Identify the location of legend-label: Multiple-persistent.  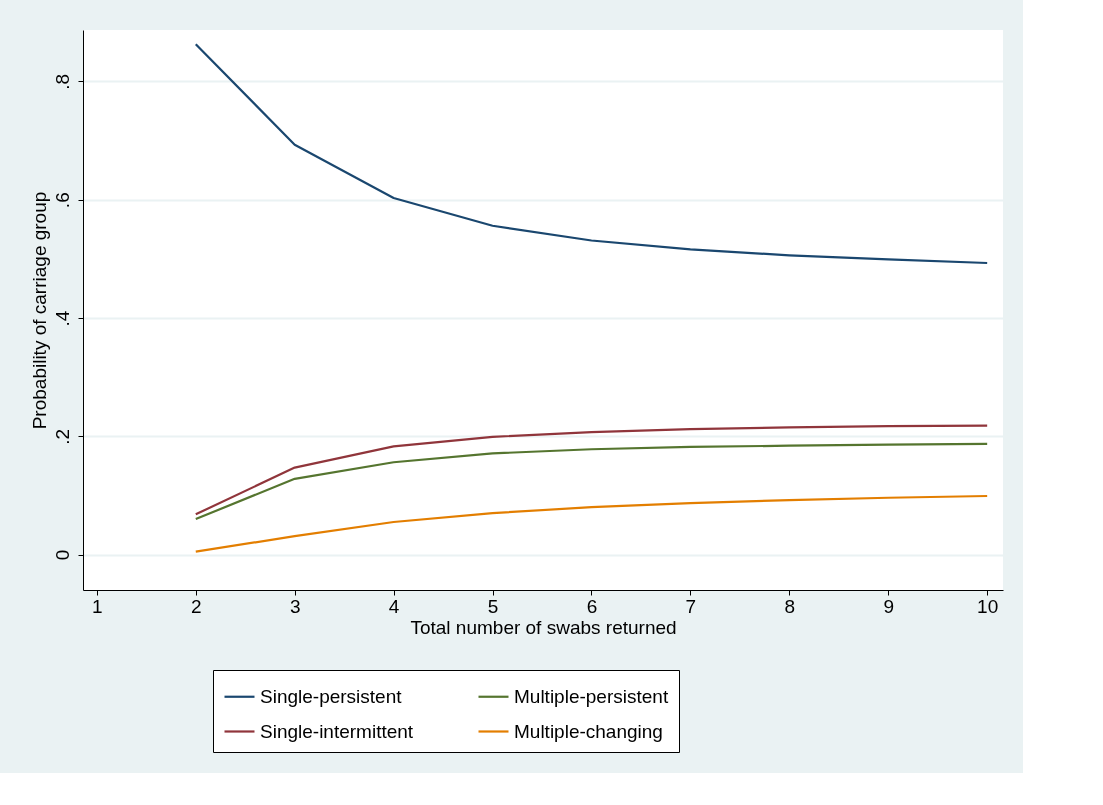
(591, 696).